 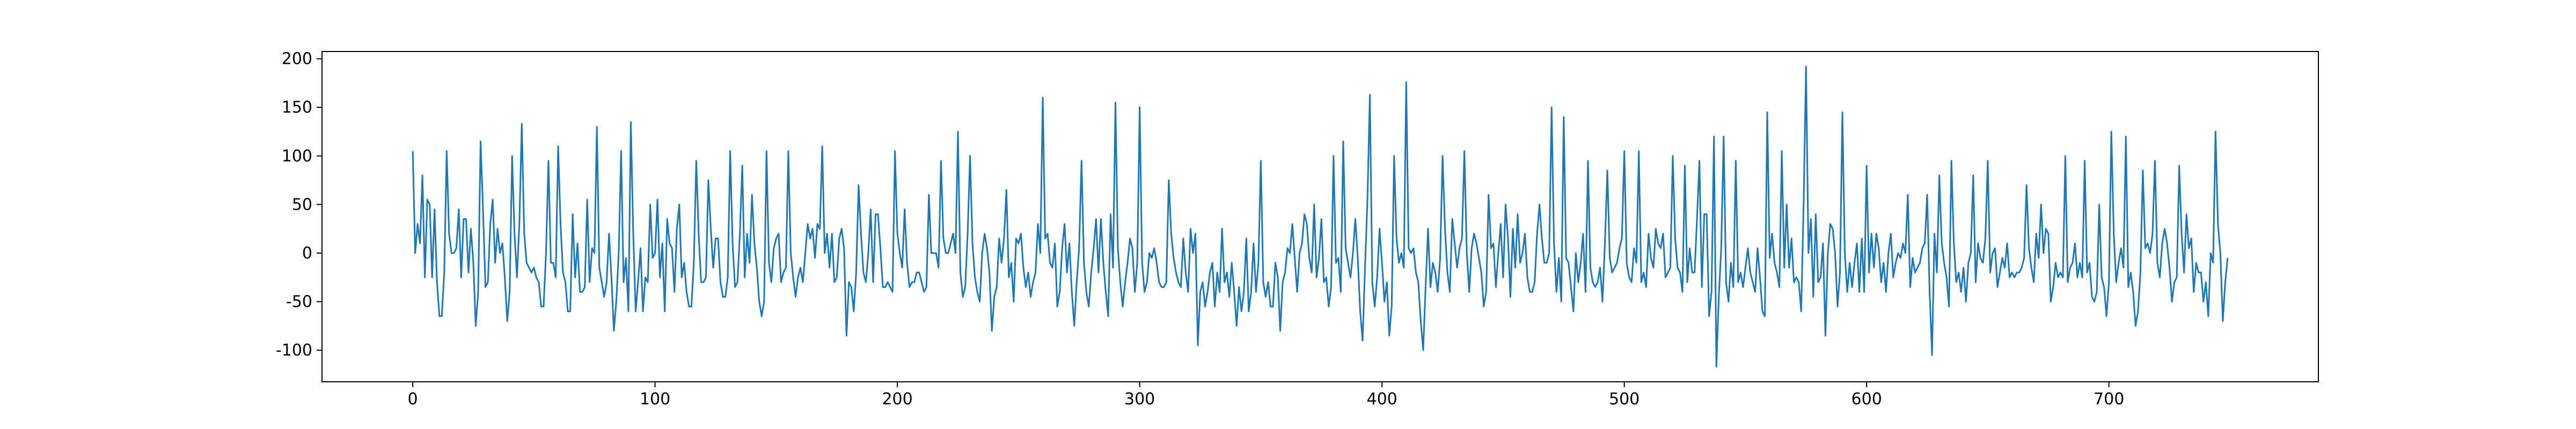 I want to click on y-tick-label: 100, so click(x=297, y=156).